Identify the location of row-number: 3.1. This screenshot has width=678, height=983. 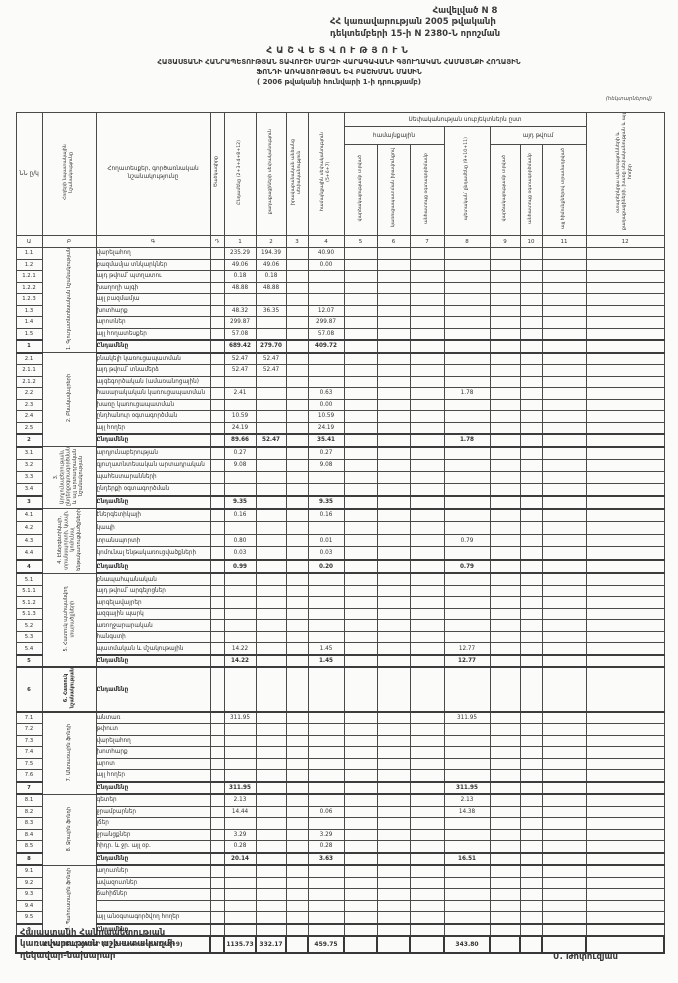
(29, 453).